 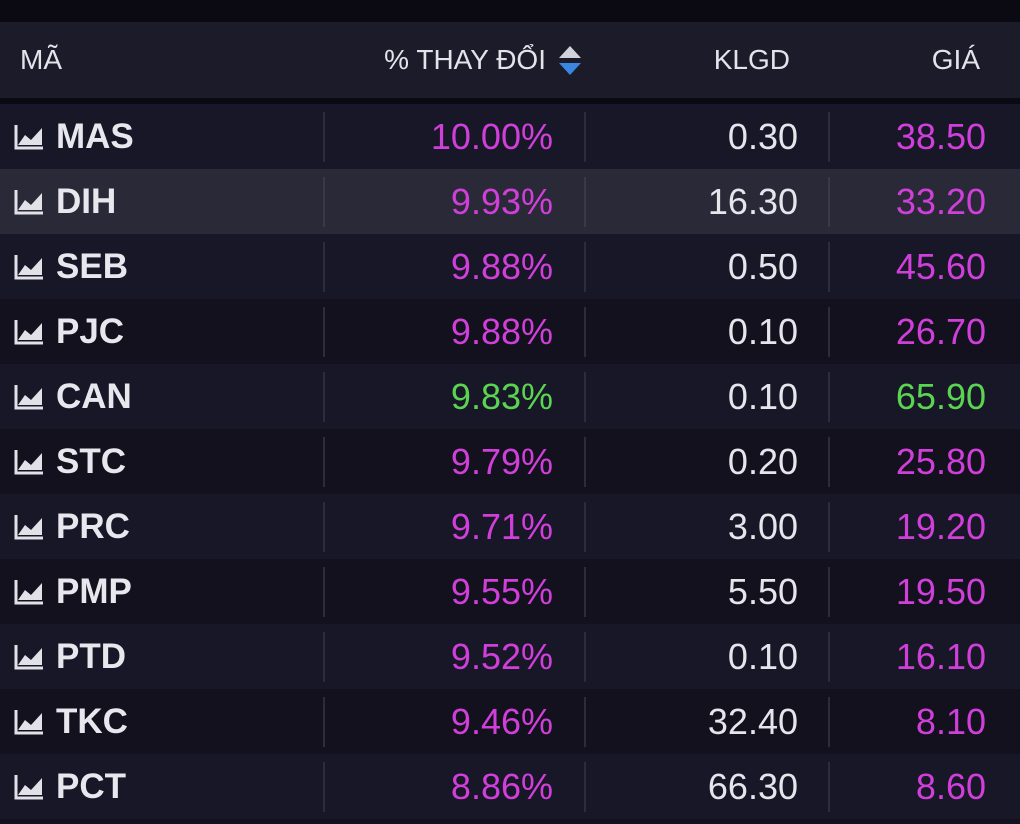 I want to click on stock-row: PCT 8.86% 66.30 8.60, so click(x=510, y=786).